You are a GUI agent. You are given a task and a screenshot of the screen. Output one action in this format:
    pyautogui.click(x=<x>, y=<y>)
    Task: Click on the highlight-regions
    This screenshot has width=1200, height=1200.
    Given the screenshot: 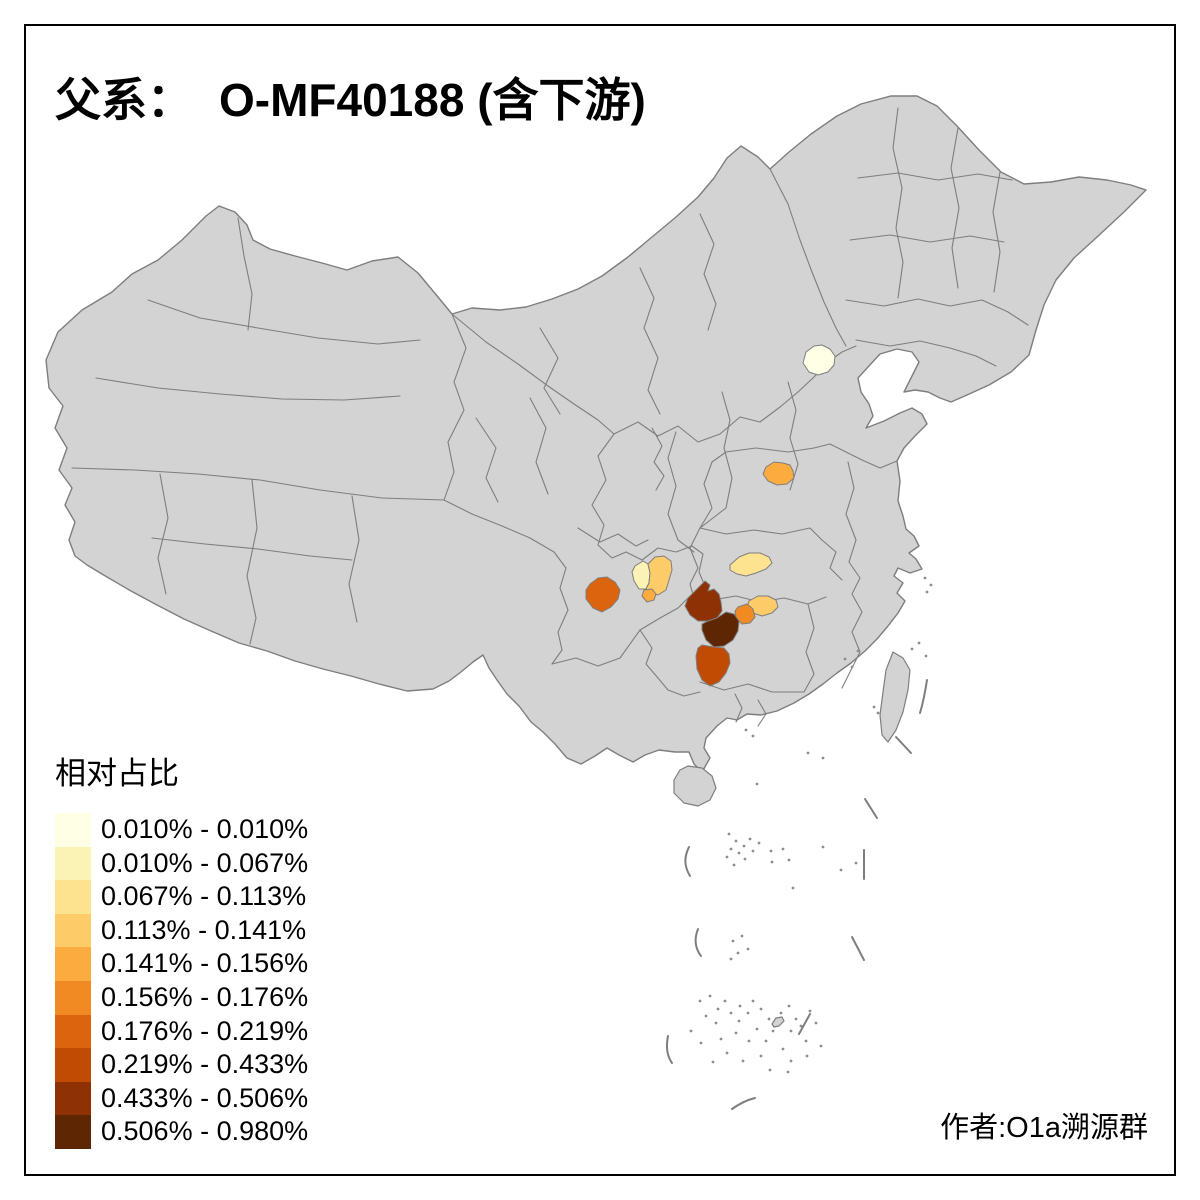 What is the action you would take?
    pyautogui.click(x=710, y=515)
    